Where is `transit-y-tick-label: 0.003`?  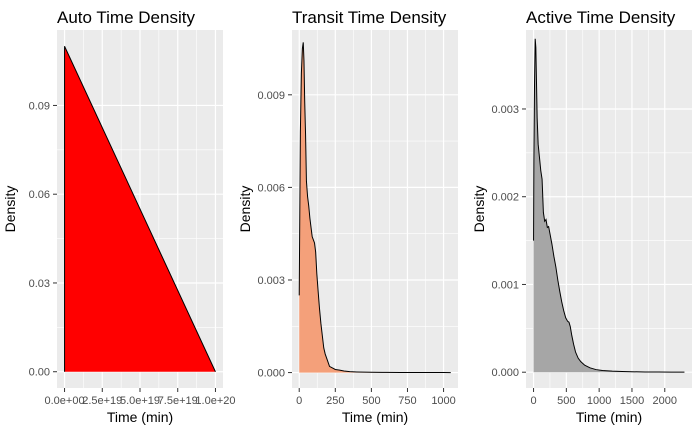
transit-y-tick-label: 0.003 is located at coordinates (271, 281).